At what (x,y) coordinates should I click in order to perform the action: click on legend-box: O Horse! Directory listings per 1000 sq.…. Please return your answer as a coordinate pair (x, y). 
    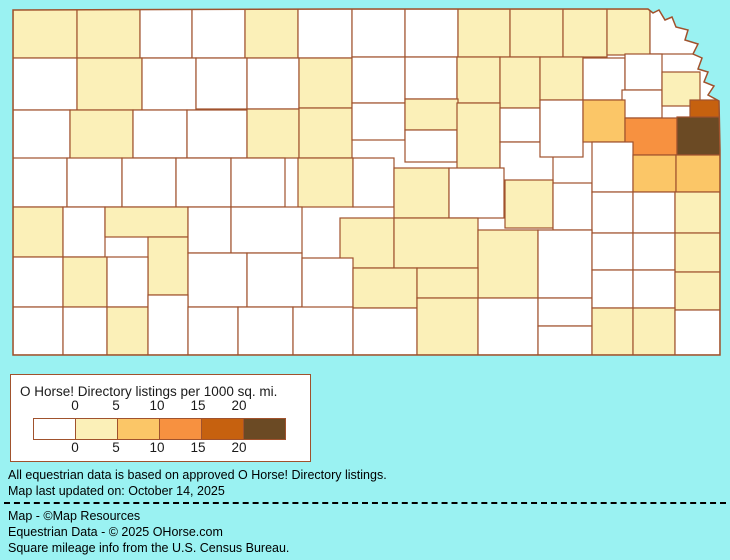
    Looking at the image, I should click on (160, 418).